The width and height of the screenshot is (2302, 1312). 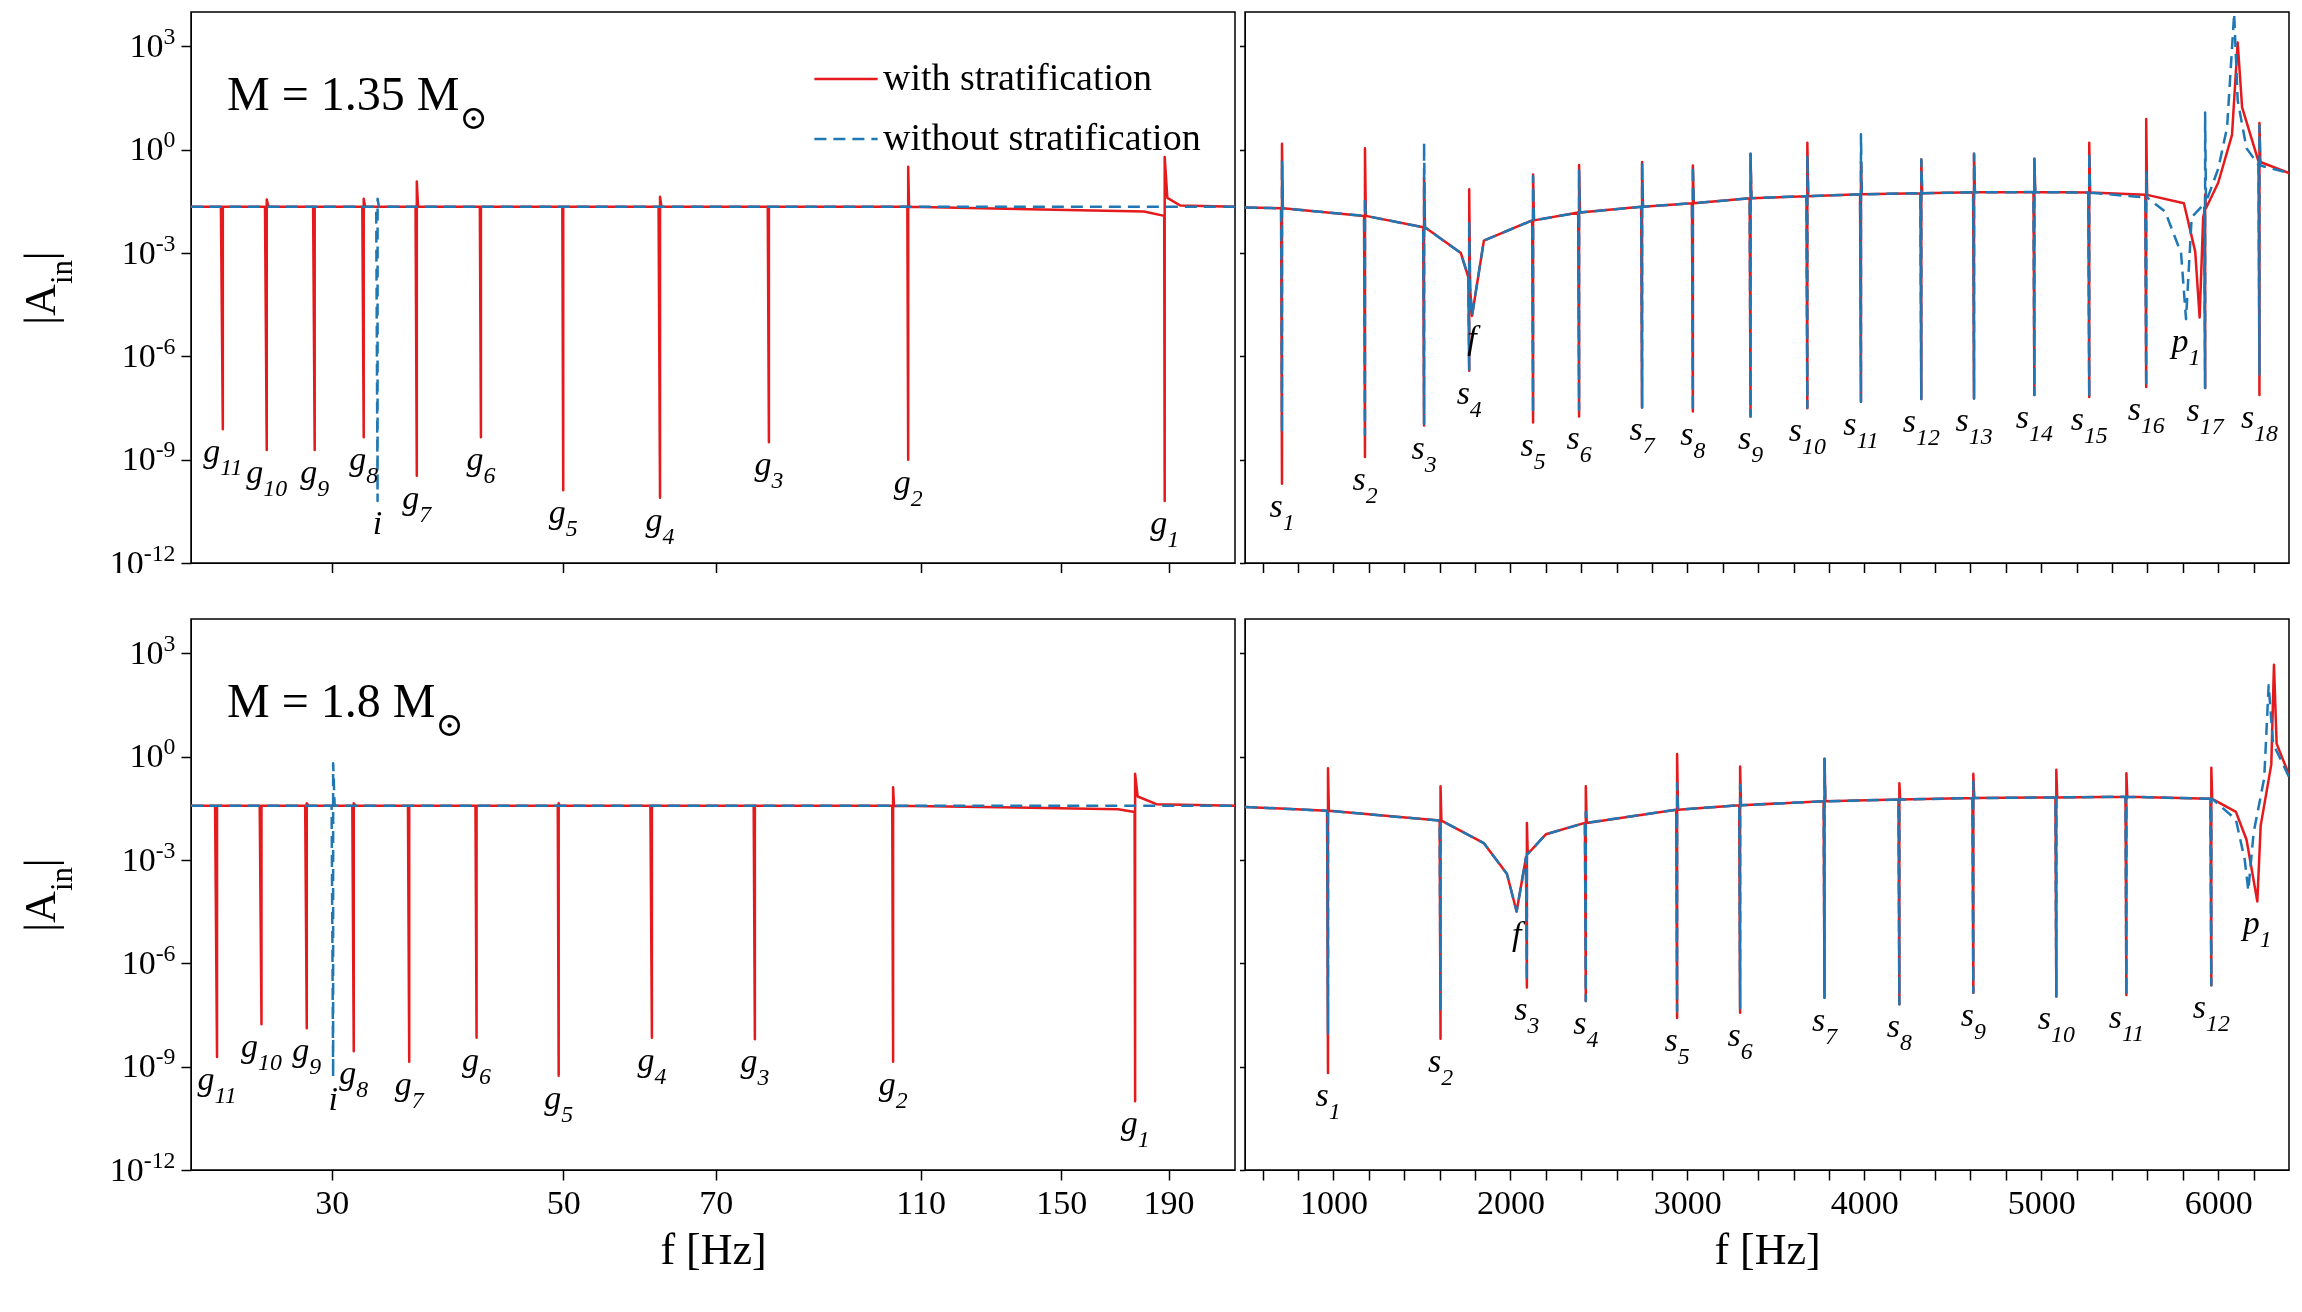 I want to click on x-tick-label: 1000, so click(x=1333, y=1202).